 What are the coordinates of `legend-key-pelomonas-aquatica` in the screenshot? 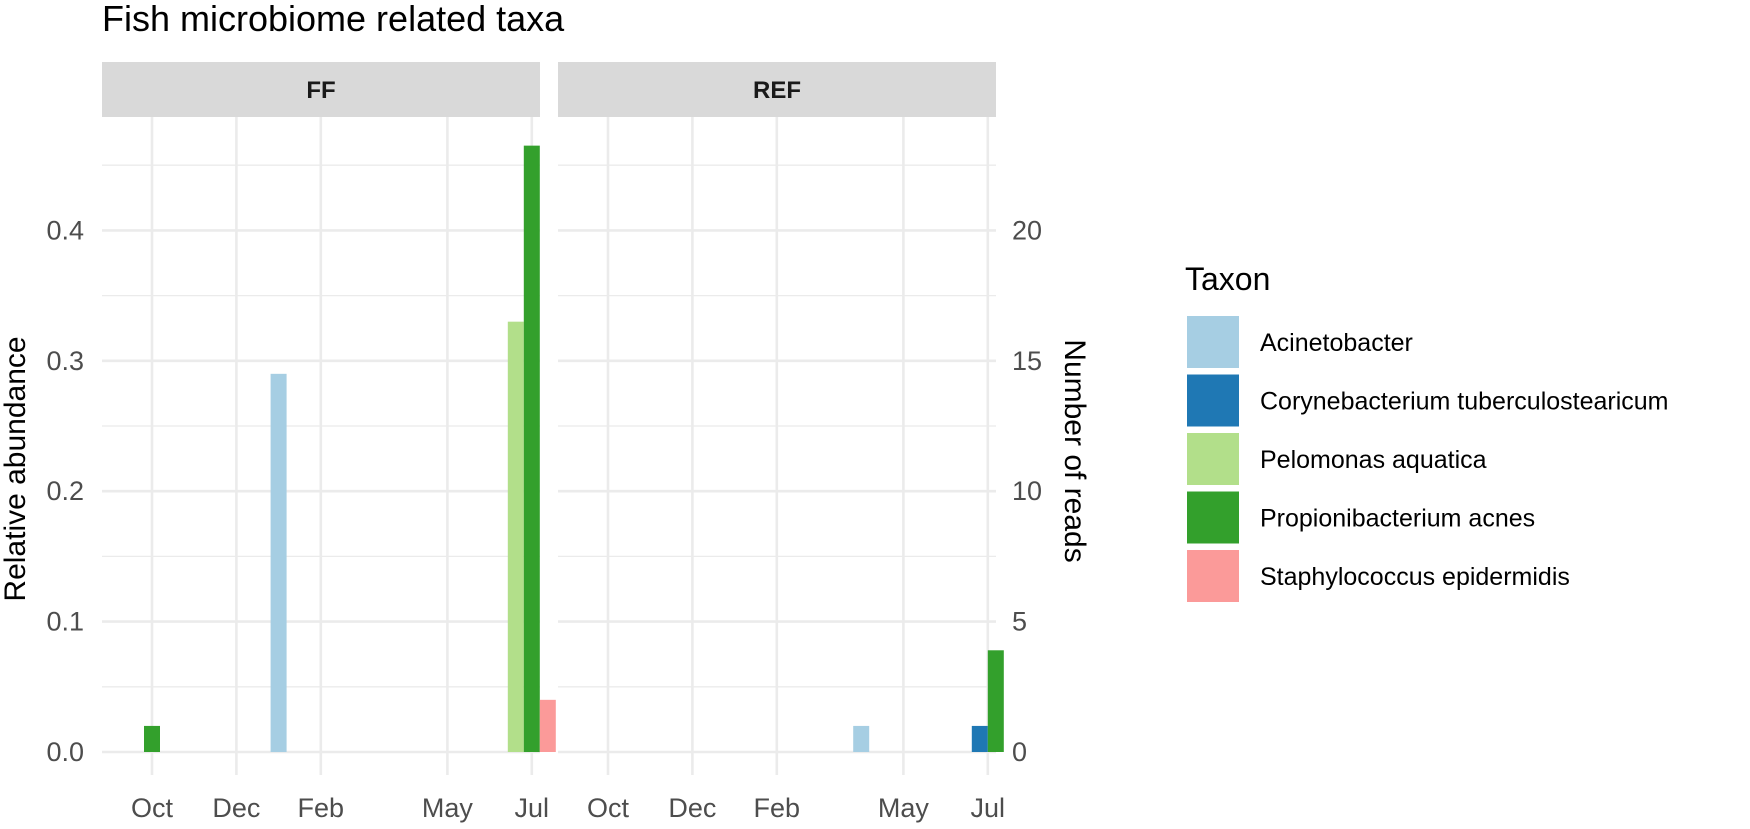 It's located at (1213, 459).